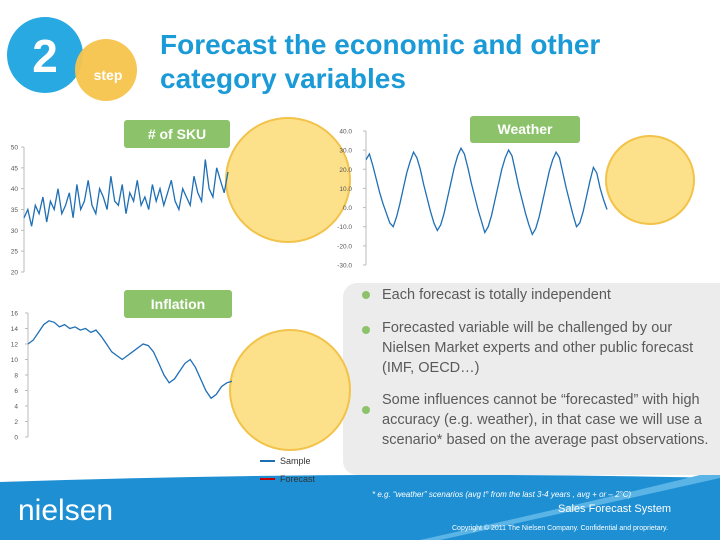 Image resolution: width=720 pixels, height=540 pixels. What do you see at coordinates (345, 132) in the screenshot?
I see `y-tick-label: 40.0` at bounding box center [345, 132].